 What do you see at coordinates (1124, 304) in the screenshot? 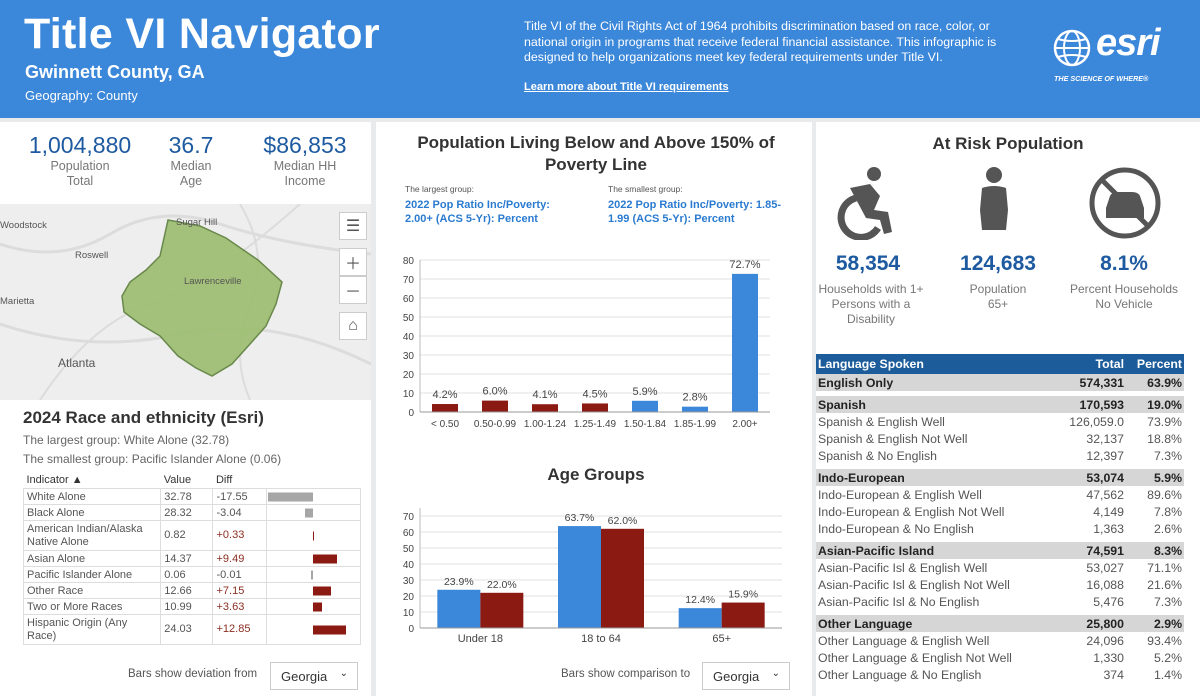
I see `risk-label-line: No Vehicle` at bounding box center [1124, 304].